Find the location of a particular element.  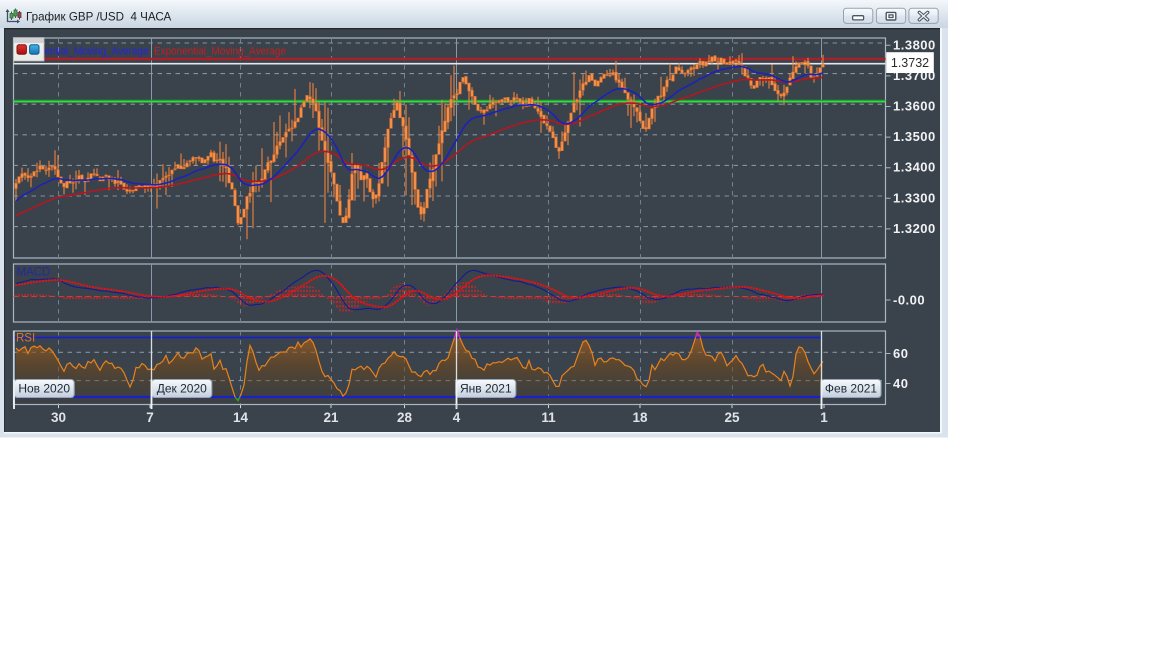

svg-text: 25 is located at coordinates (732, 417).